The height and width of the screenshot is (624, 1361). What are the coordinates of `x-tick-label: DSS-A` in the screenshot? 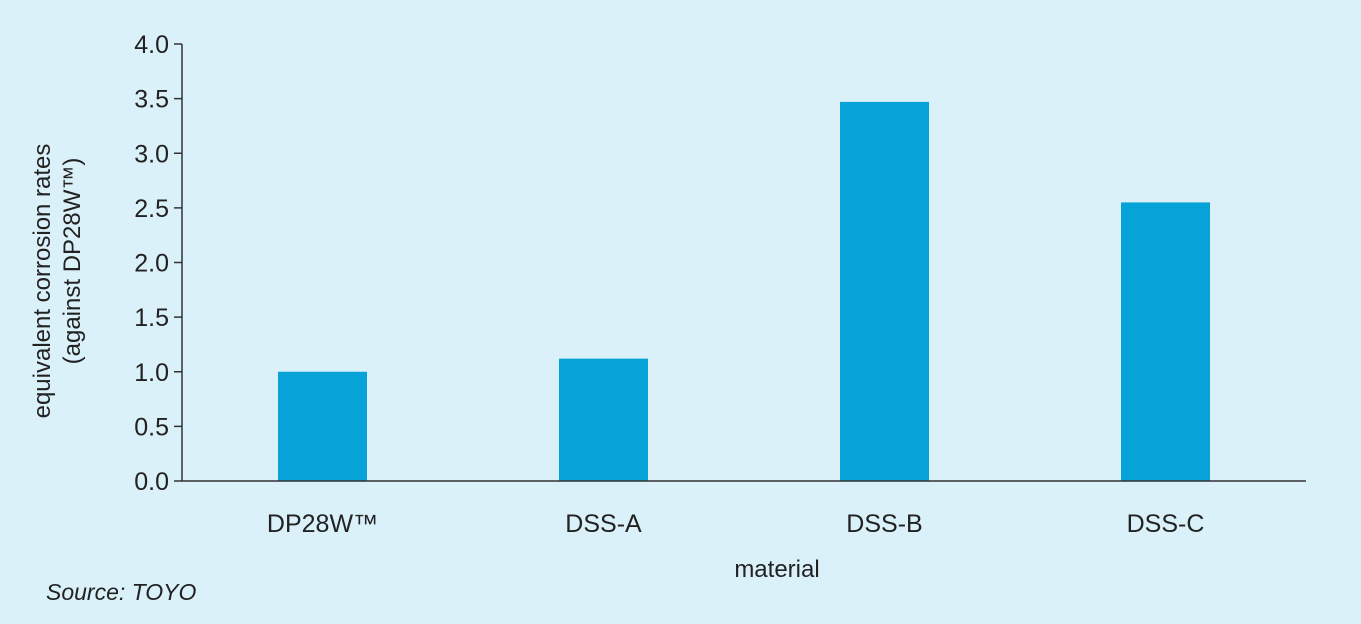 It's located at (603, 524).